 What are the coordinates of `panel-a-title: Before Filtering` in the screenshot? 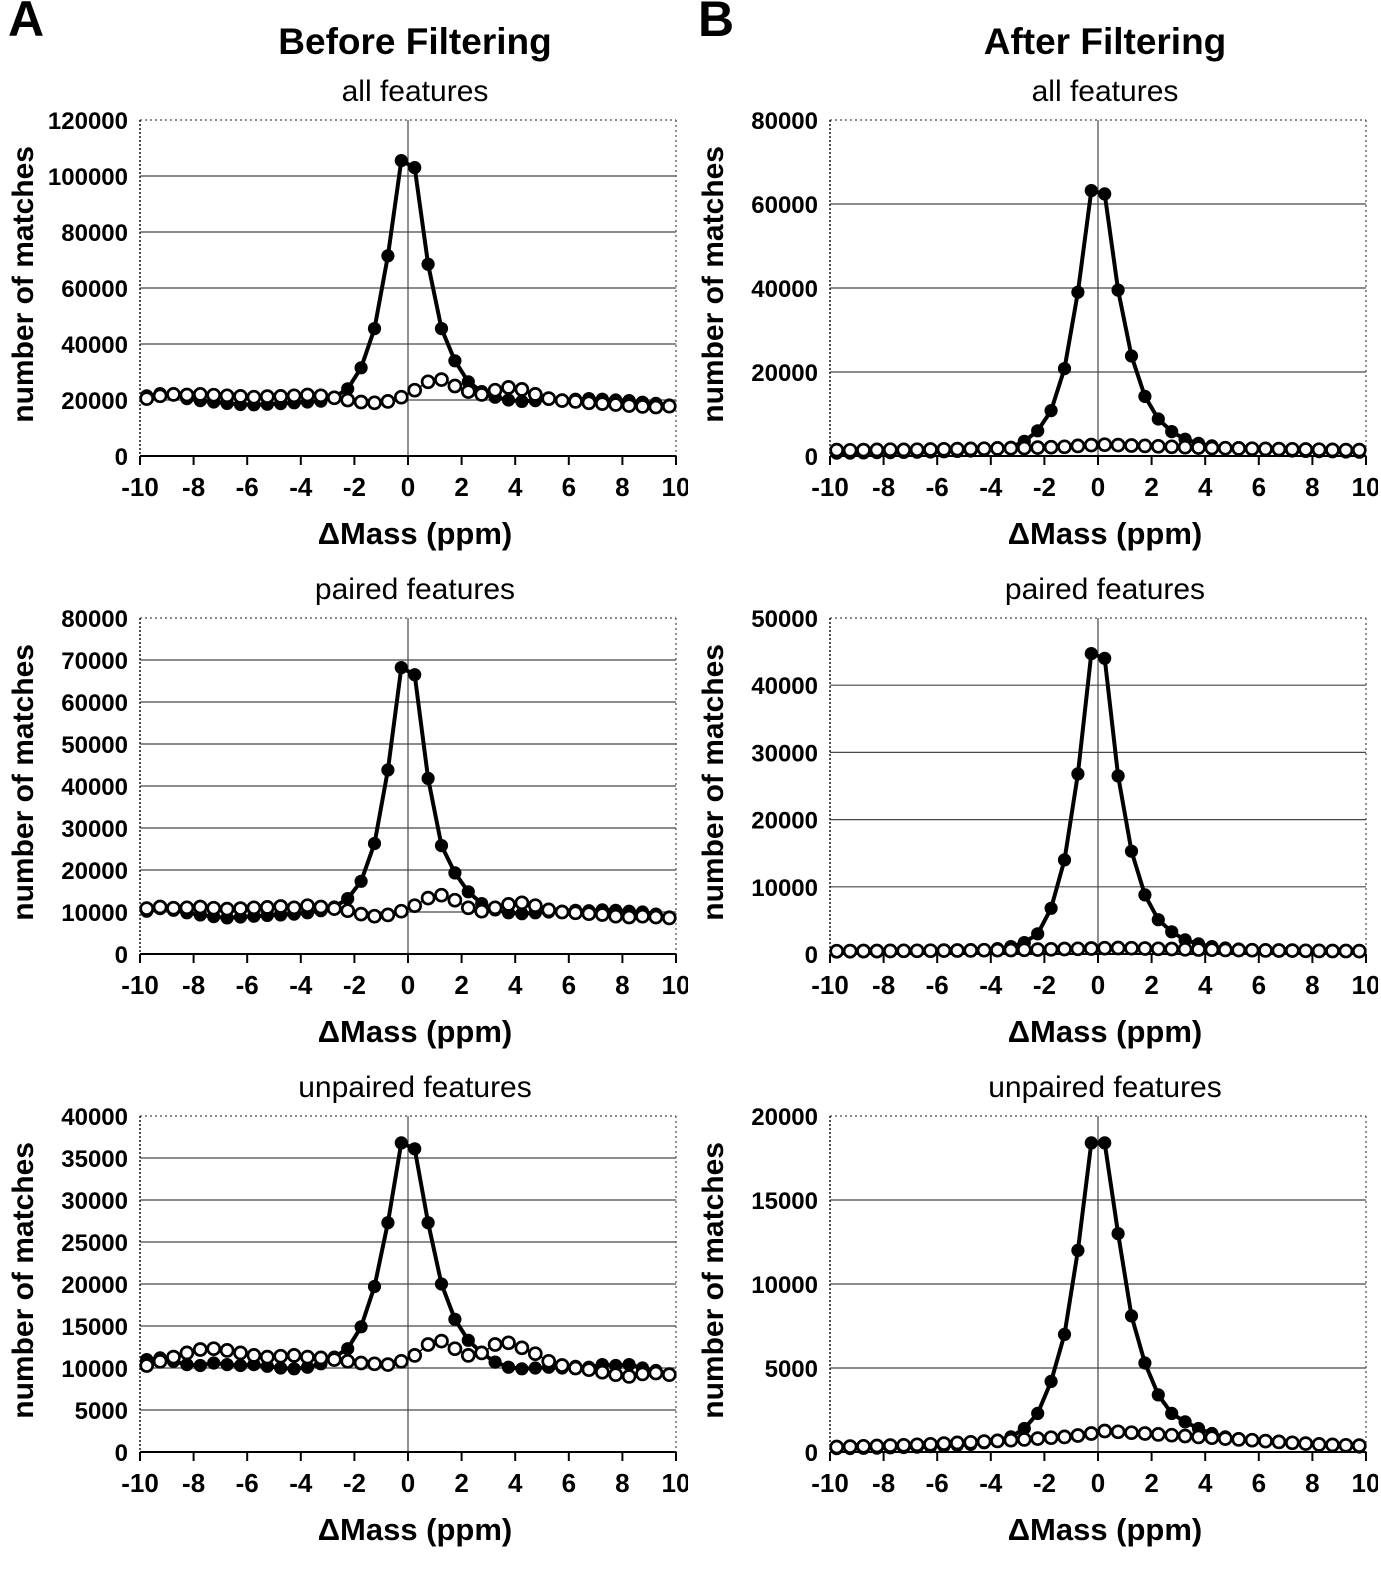 It's located at (415, 41).